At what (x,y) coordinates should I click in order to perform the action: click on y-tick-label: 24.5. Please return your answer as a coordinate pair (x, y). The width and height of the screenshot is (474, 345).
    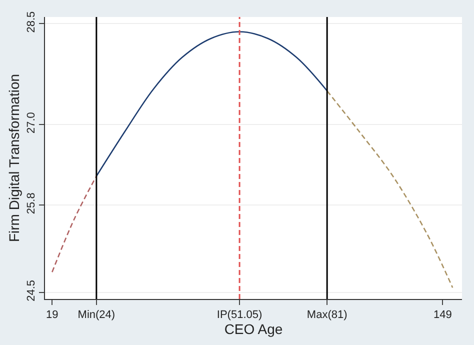
    Looking at the image, I should click on (32, 291).